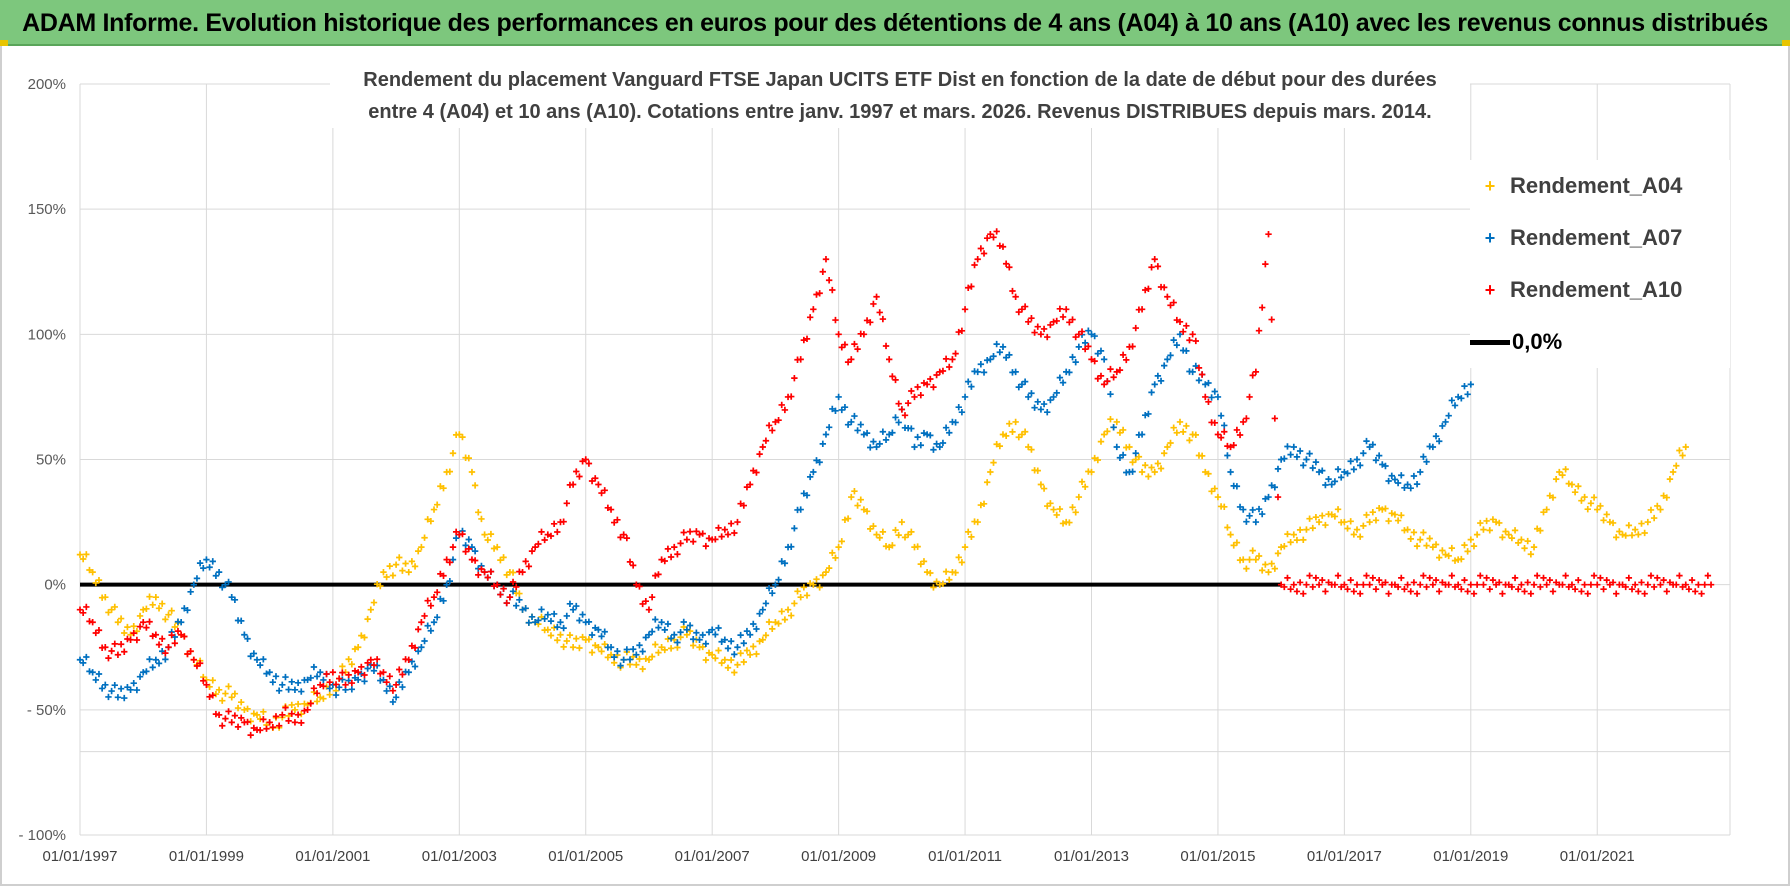 The image size is (1790, 886). Describe the element at coordinates (4, 43) in the screenshot. I see `corner-decoration-left` at that location.